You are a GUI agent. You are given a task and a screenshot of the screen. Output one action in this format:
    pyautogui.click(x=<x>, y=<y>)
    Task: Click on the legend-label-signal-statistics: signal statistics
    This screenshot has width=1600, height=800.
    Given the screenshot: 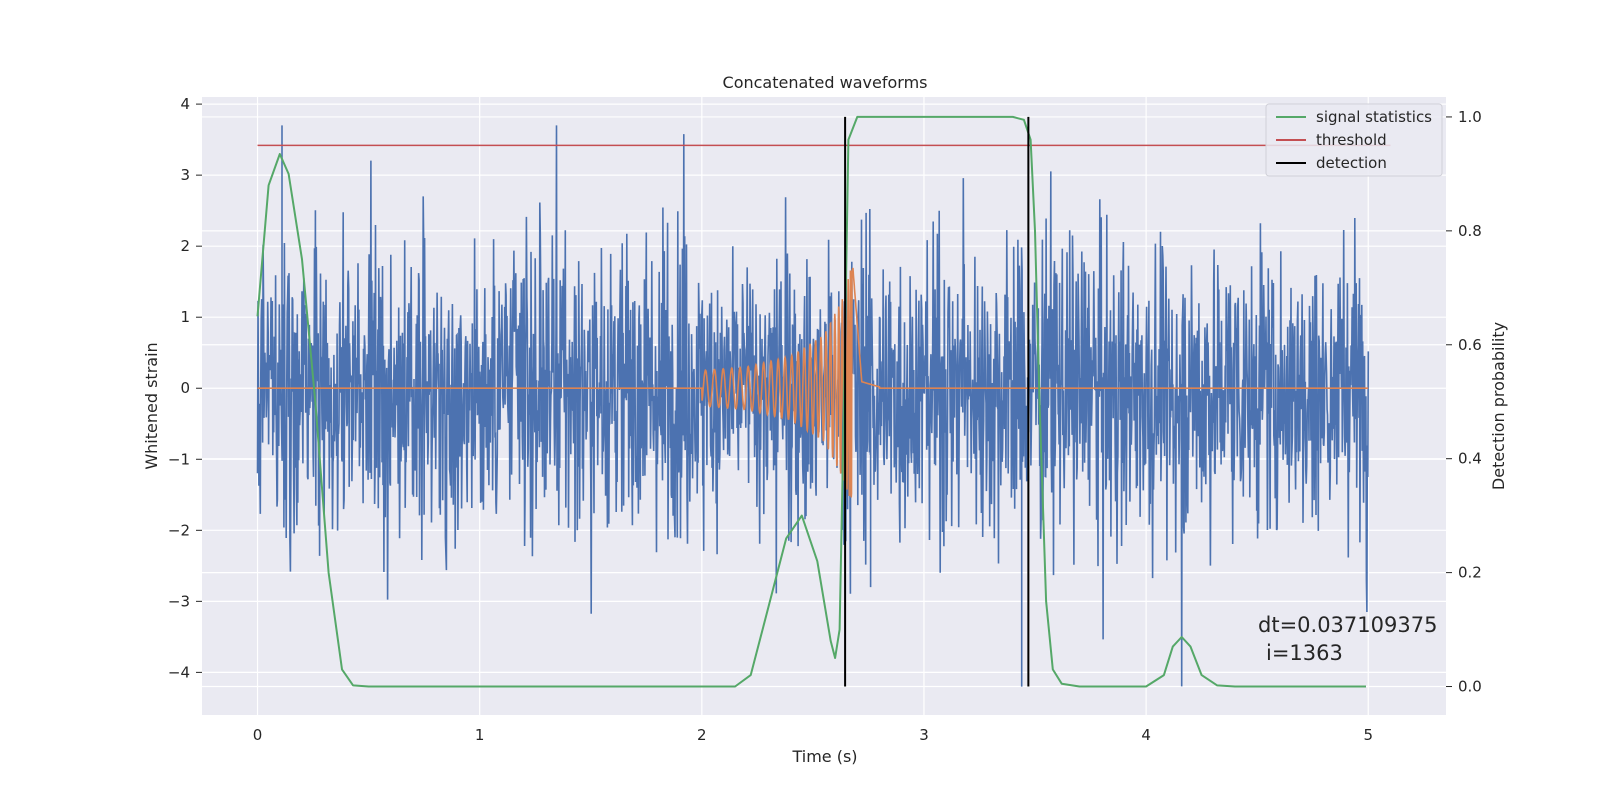 What is the action you would take?
    pyautogui.click(x=1374, y=117)
    